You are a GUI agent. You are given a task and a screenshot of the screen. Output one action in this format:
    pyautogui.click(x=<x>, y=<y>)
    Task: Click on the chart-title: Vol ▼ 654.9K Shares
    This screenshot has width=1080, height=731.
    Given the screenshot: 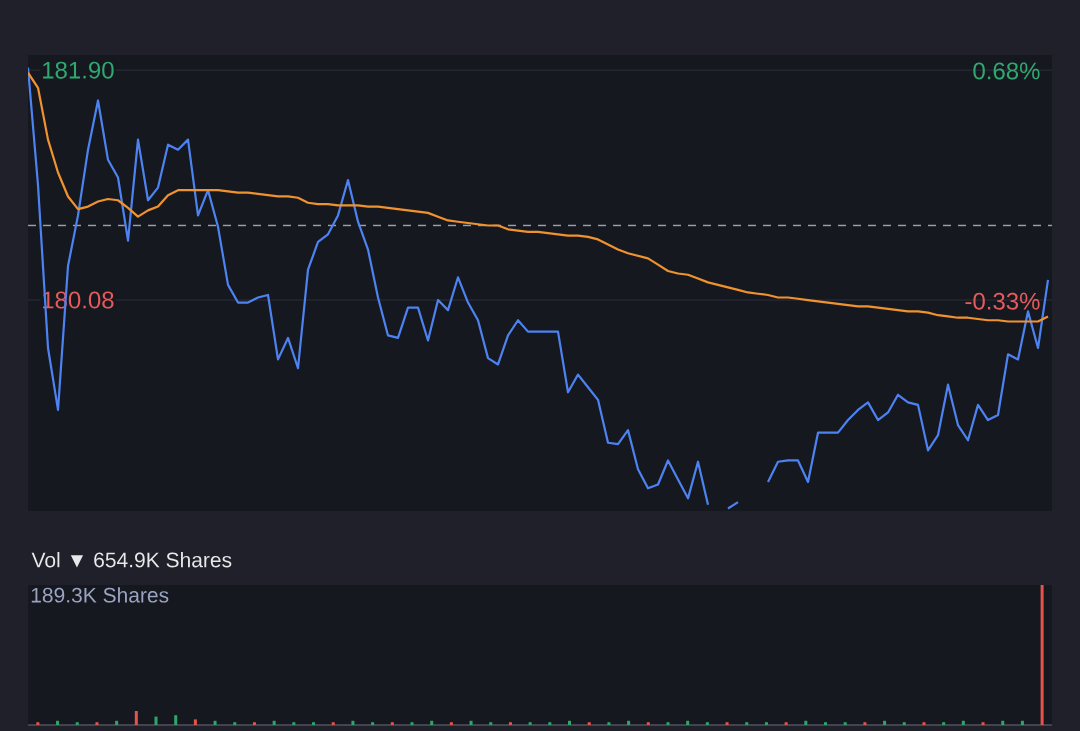 What is the action you would take?
    pyautogui.click(x=131, y=559)
    